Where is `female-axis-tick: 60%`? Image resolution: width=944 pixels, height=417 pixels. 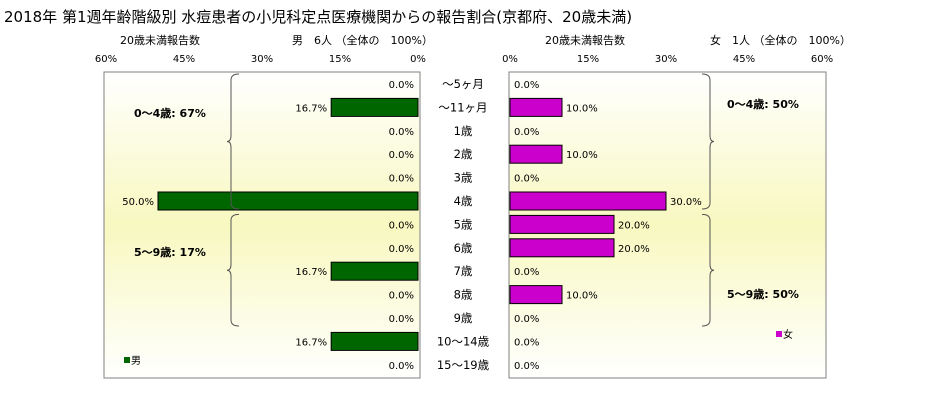 female-axis-tick: 60% is located at coordinates (822, 59).